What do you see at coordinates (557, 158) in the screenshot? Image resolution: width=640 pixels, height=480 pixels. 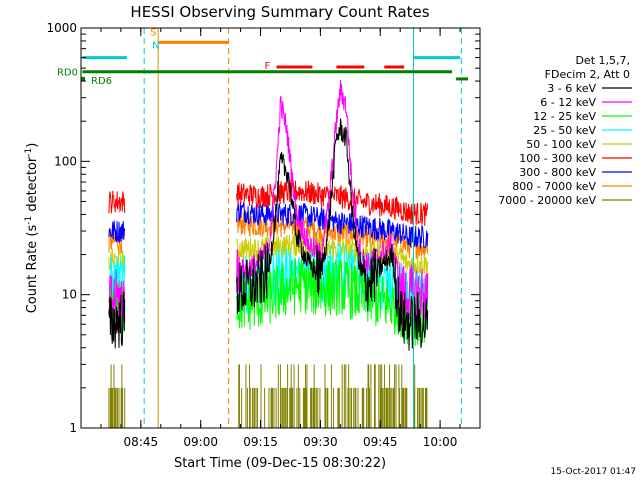 I see `legend-label-6: 100 - 300 keV` at bounding box center [557, 158].